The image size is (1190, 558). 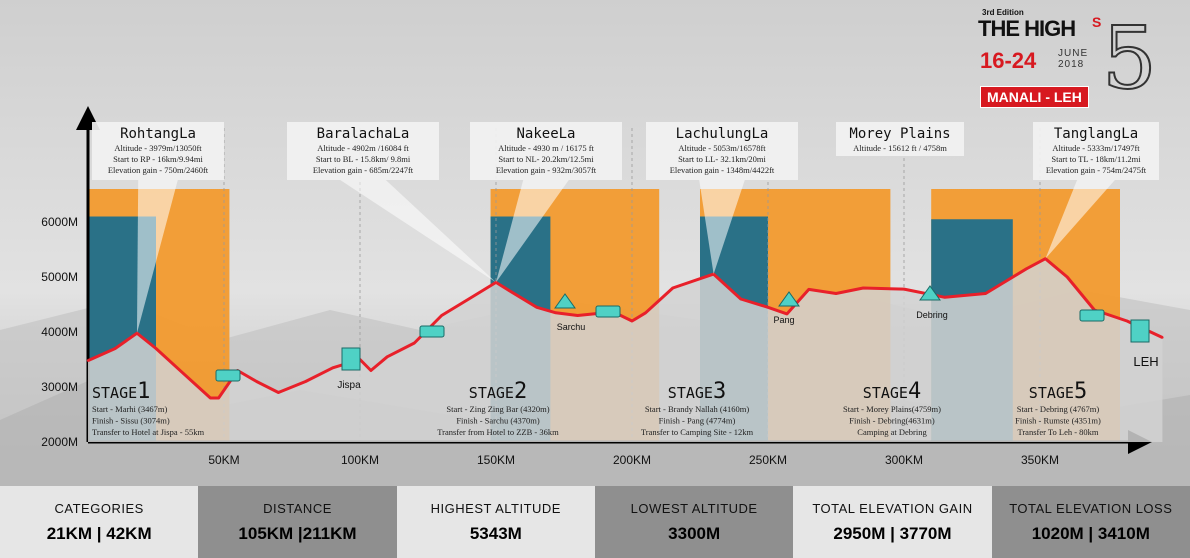 I want to click on x-tick-label: 200KM, so click(x=632, y=460).